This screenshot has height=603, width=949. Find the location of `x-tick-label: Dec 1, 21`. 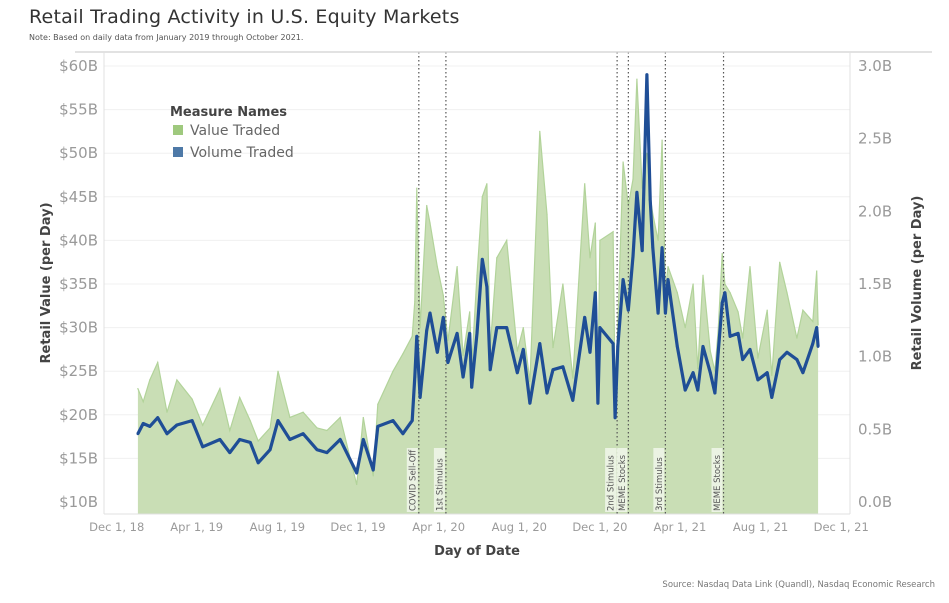

x-tick-label: Dec 1, 21 is located at coordinates (841, 527).